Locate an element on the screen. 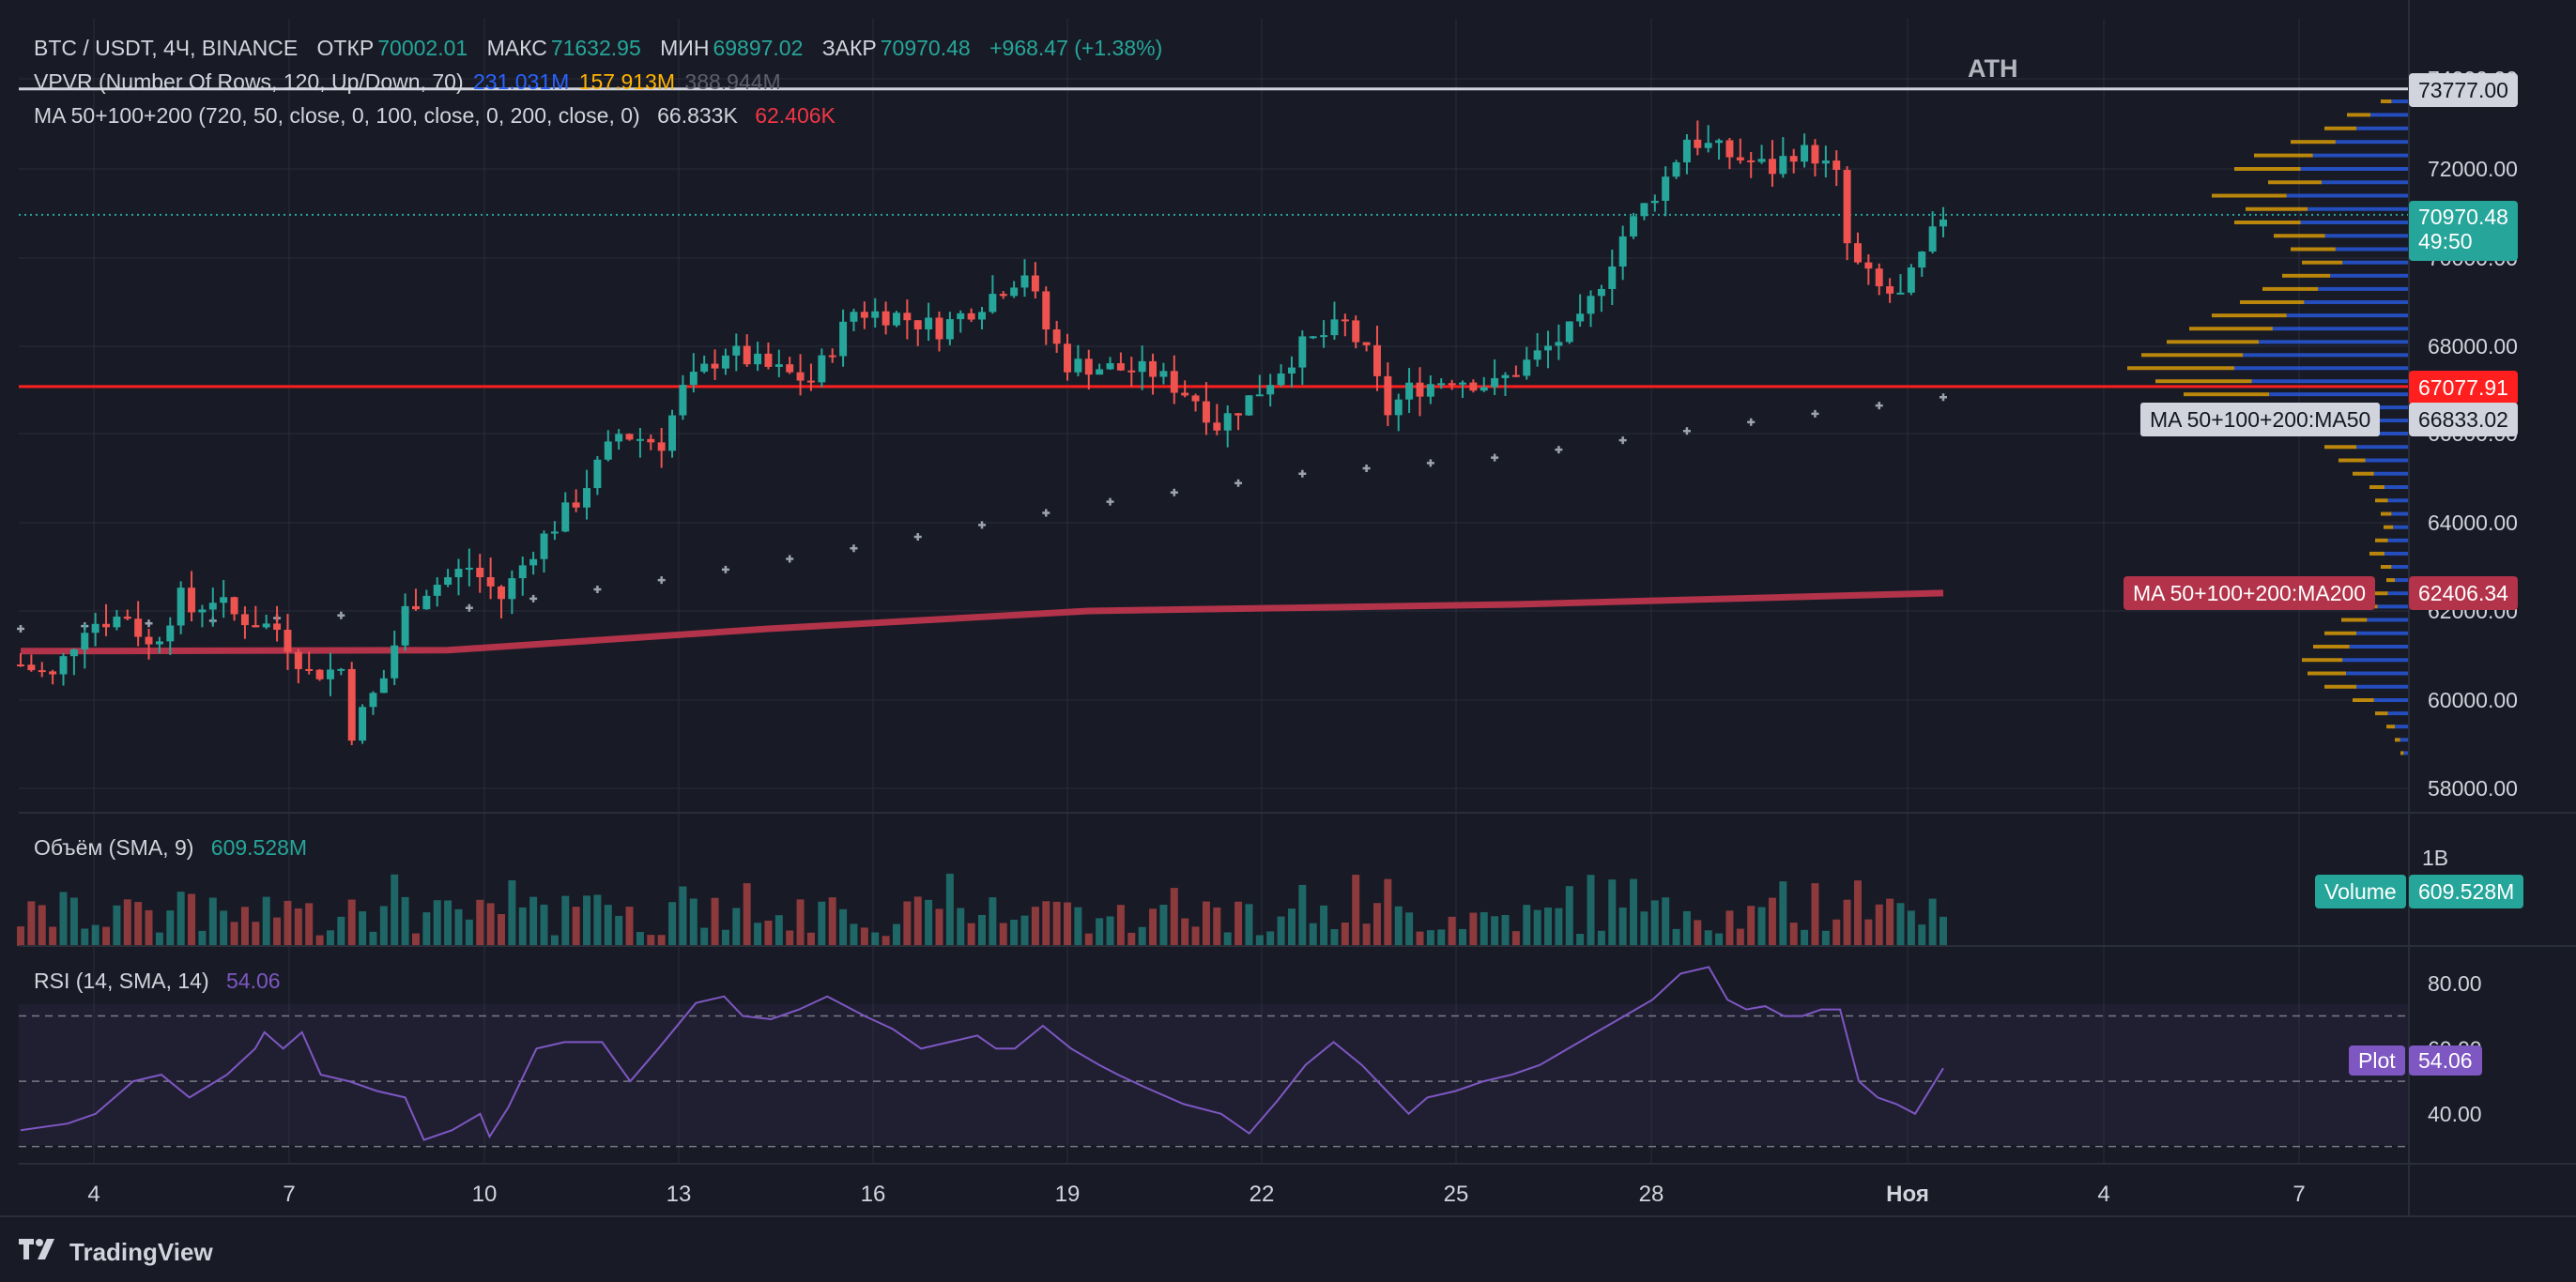 The image size is (2576, 1282). open-label: ОТКР is located at coordinates (345, 48).